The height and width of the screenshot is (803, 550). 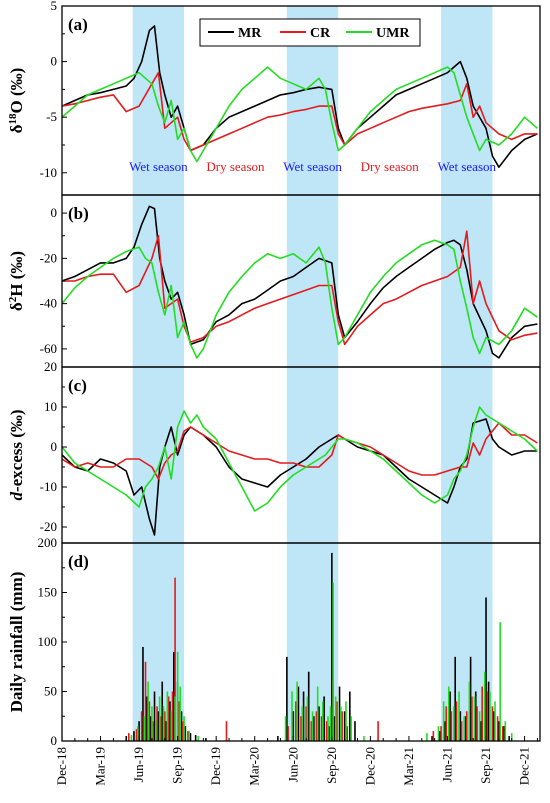 I want to click on y-axis-label: d-excess (‰), so click(x=16, y=454).